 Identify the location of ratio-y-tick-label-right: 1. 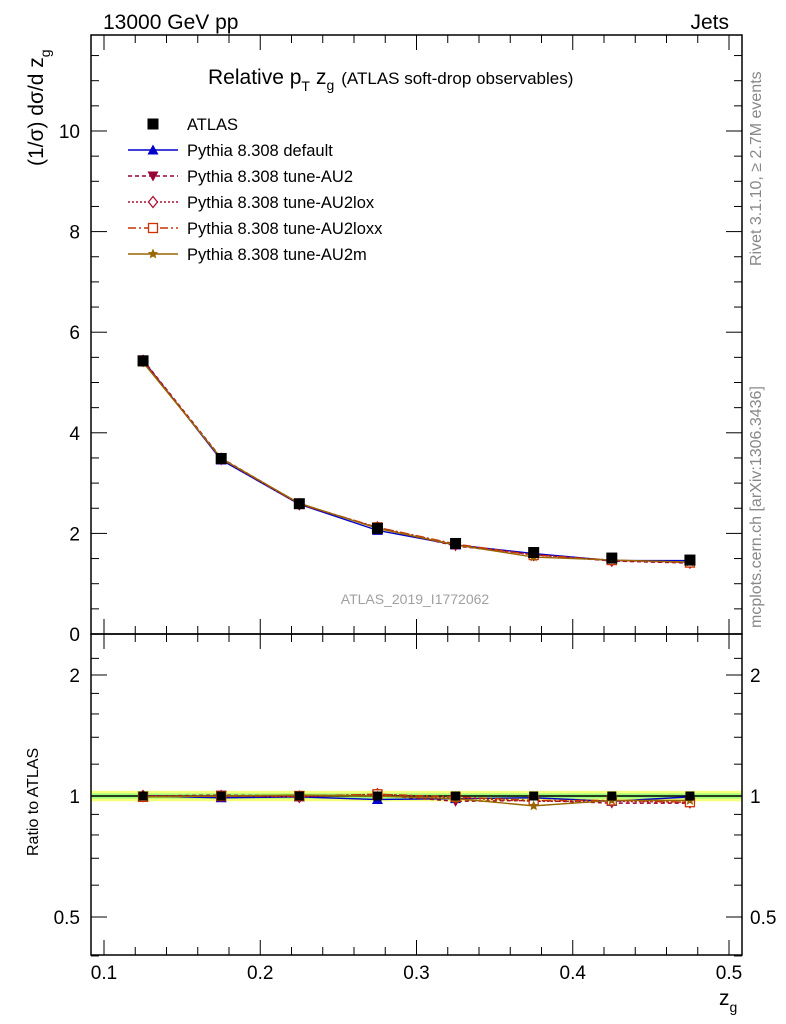
(755, 797).